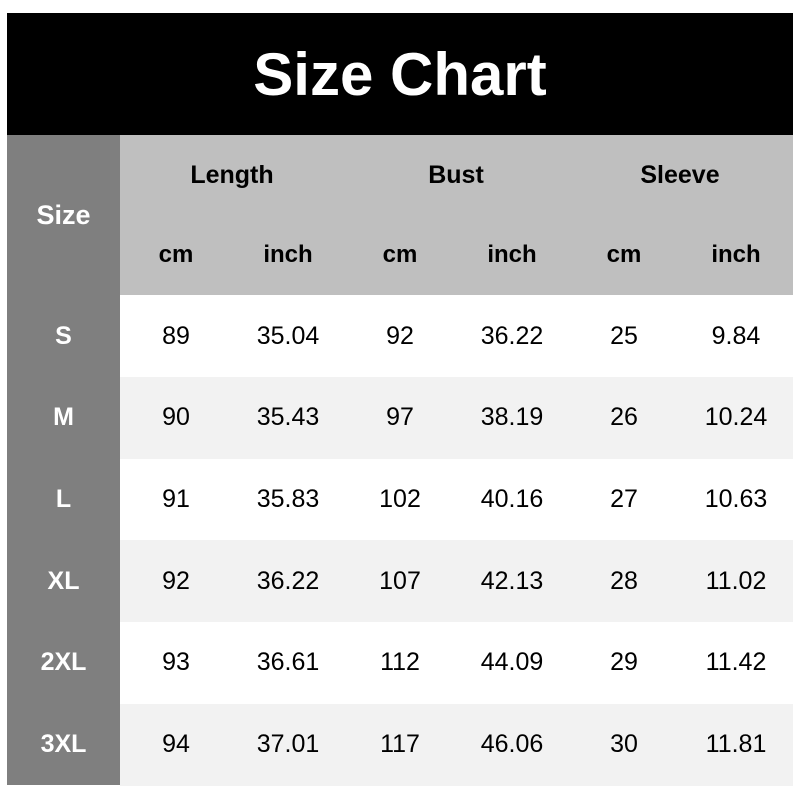 The height and width of the screenshot is (800, 800). I want to click on table-cell: 93, so click(176, 662).